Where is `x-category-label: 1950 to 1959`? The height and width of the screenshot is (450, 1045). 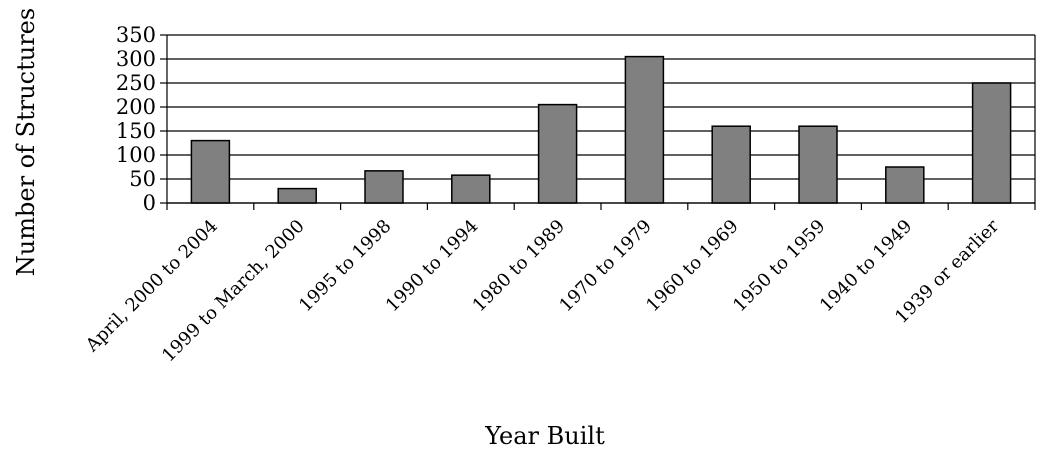 x-category-label: 1950 to 1959 is located at coordinates (779, 266).